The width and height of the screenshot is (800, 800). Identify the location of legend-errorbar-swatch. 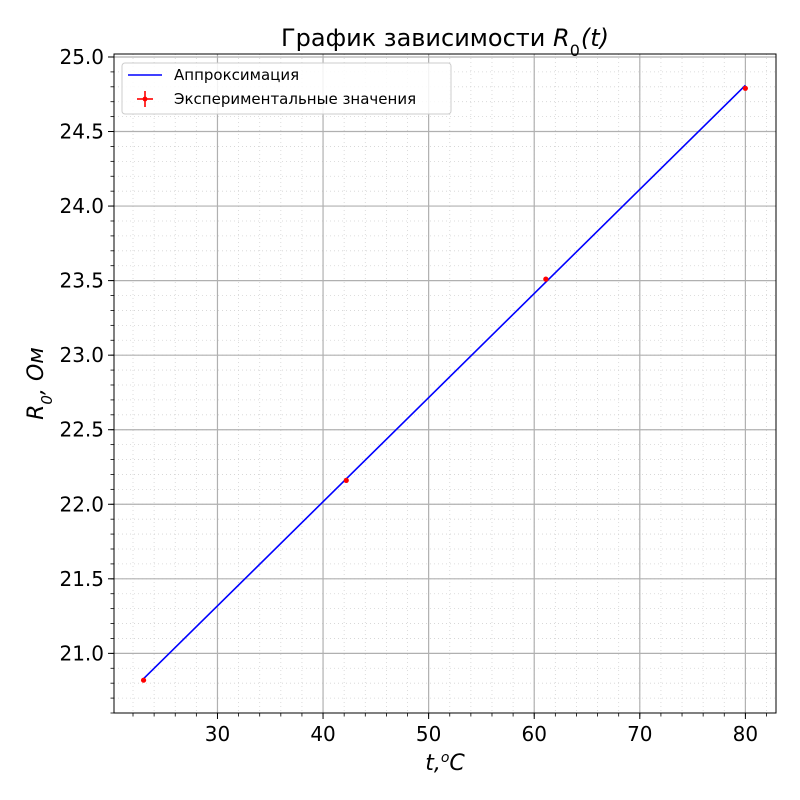
(145, 99).